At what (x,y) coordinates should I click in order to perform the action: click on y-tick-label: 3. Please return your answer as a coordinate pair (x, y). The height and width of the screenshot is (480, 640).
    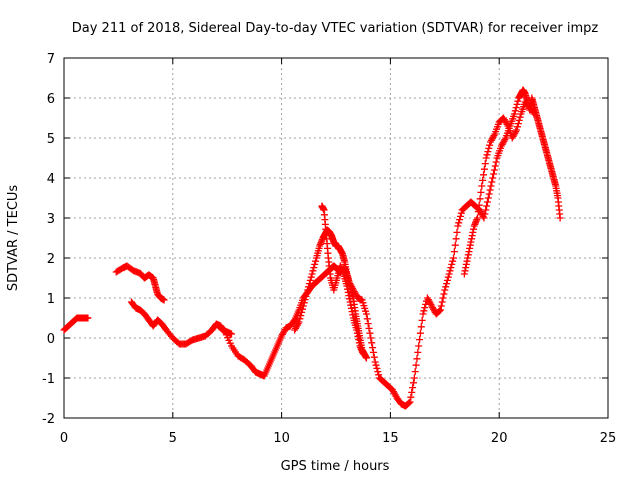
    Looking at the image, I should click on (51, 219).